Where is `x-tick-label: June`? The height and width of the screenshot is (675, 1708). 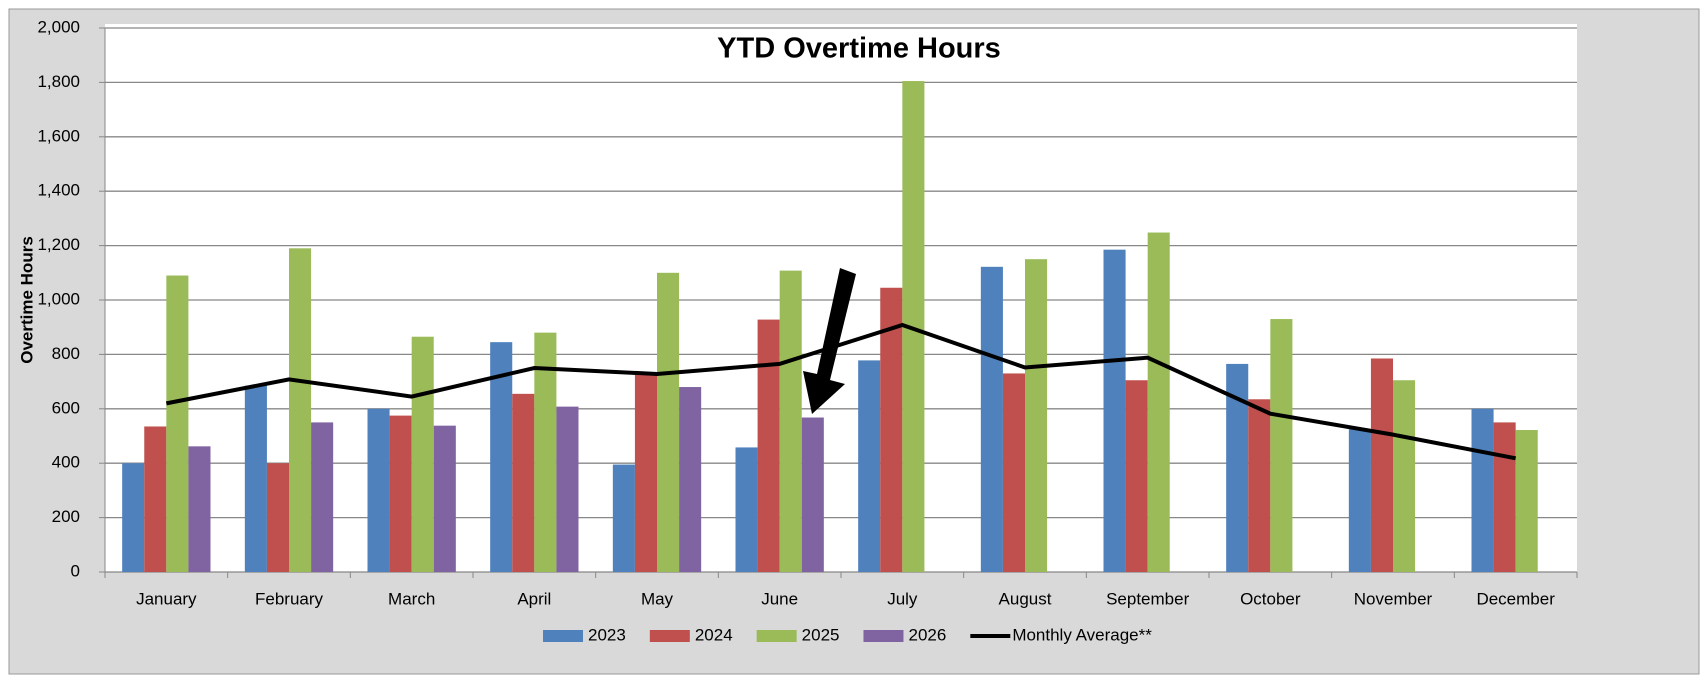 x-tick-label: June is located at coordinates (779, 598).